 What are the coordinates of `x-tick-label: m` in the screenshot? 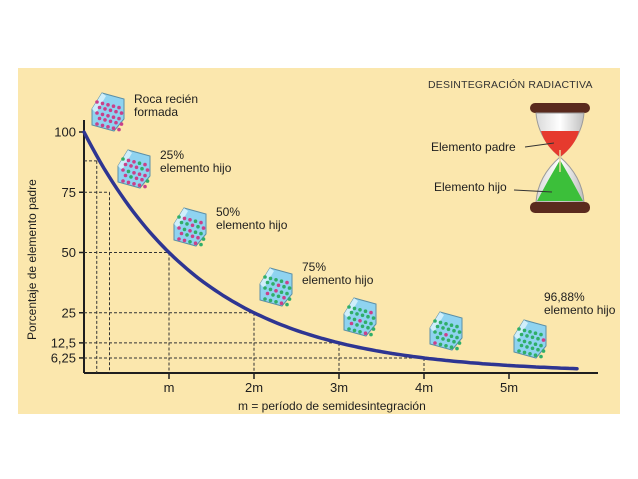 It's located at (169, 387).